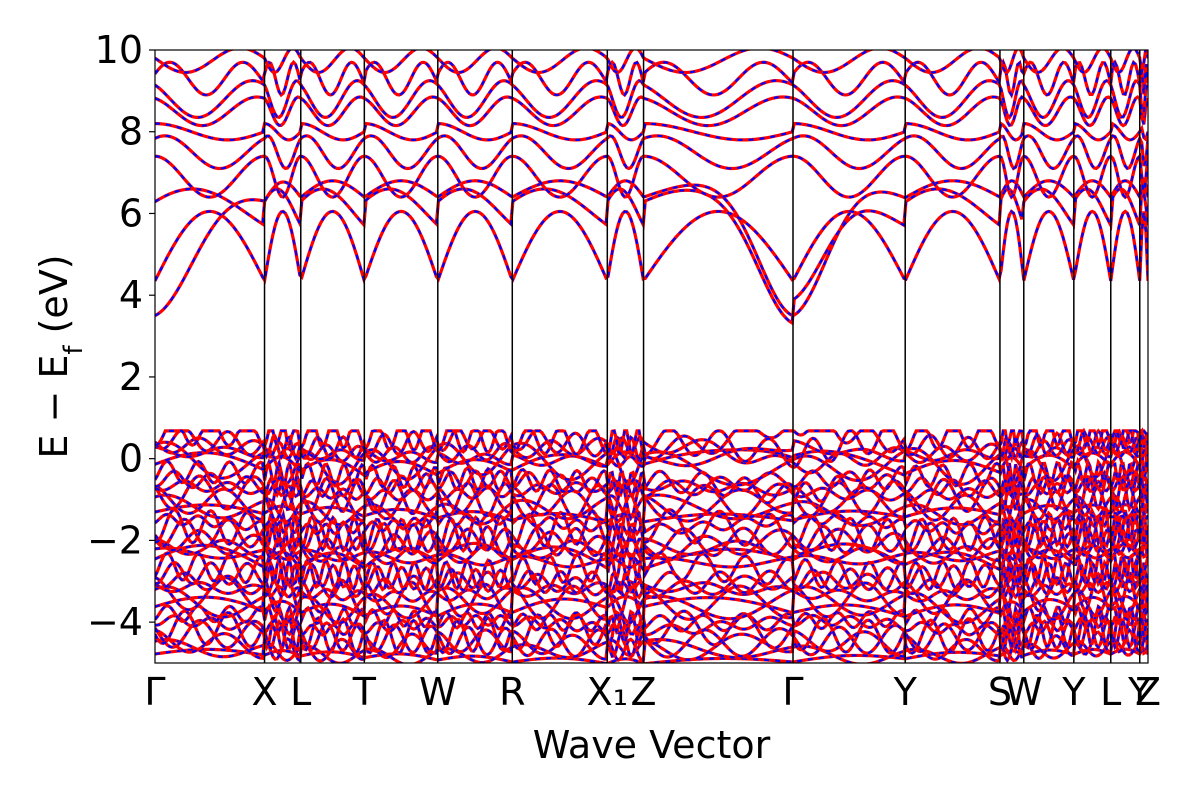 This screenshot has height=800, width=1200. Describe the element at coordinates (131, 213) in the screenshot. I see `y-tick-label: 6` at that location.